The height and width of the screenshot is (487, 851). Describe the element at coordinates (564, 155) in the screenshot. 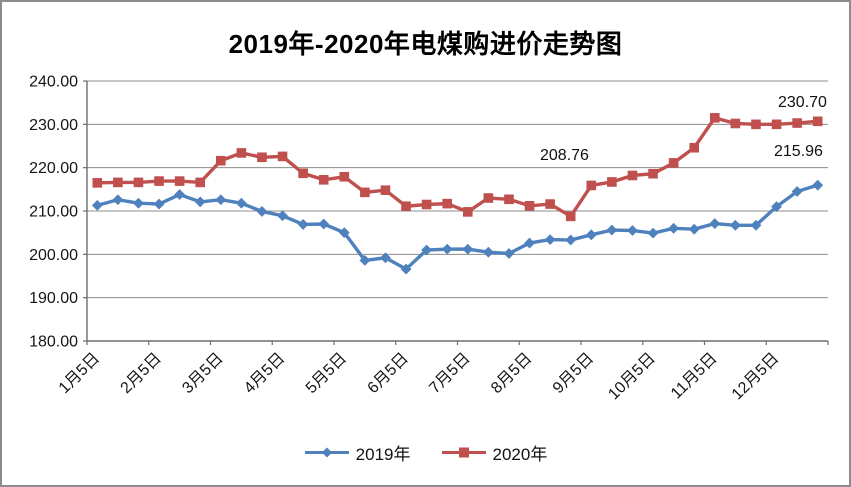

I see `data-label: 208.76` at that location.